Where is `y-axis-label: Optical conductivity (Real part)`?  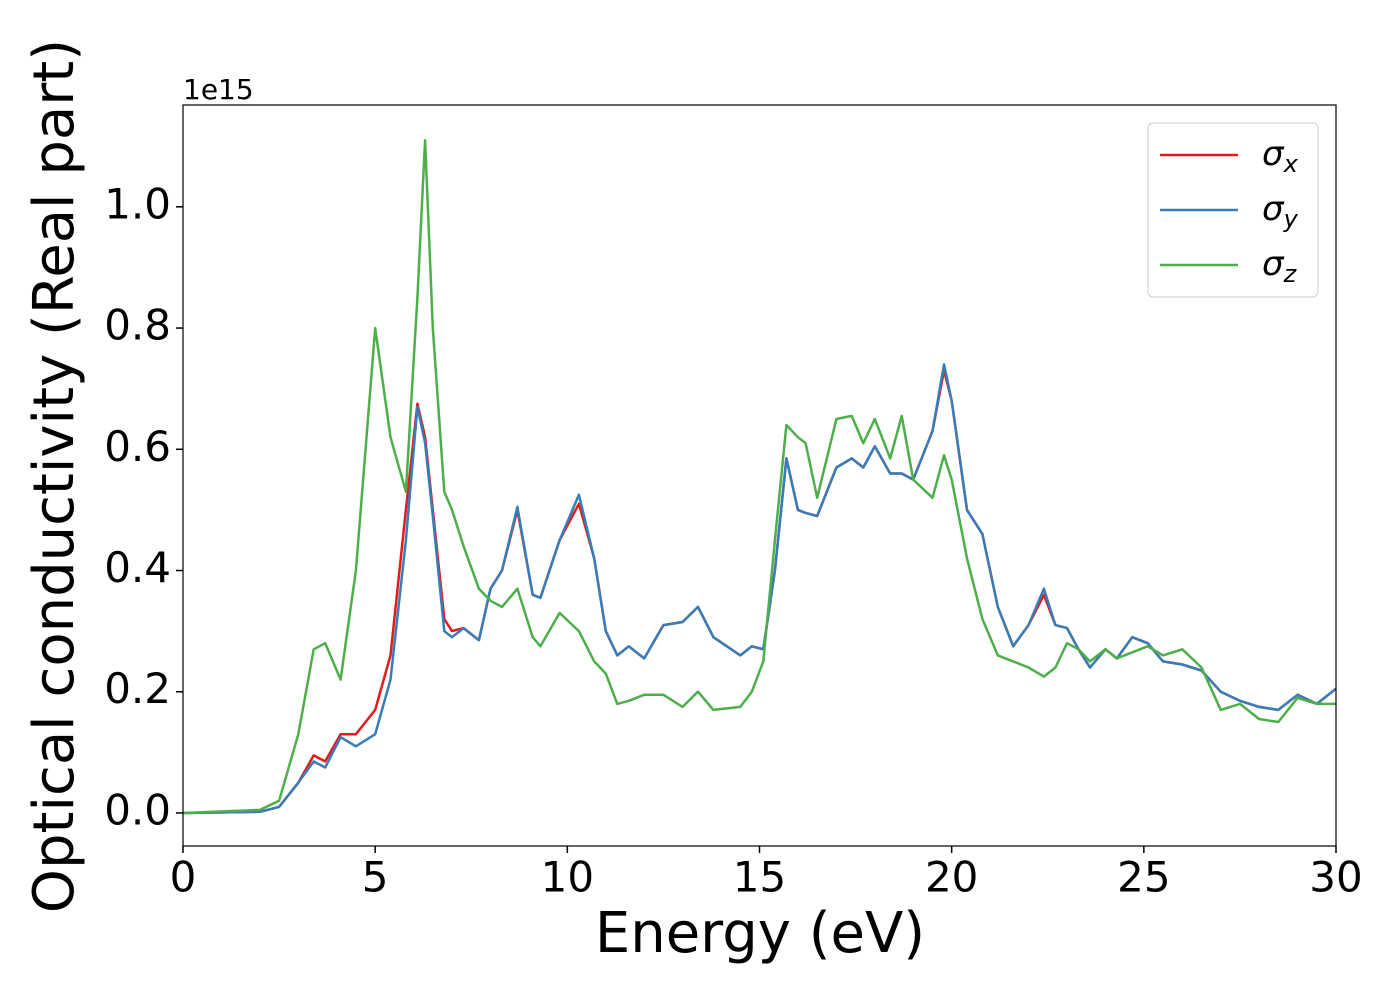
y-axis-label: Optical conductivity (Real part) is located at coordinates (54, 476).